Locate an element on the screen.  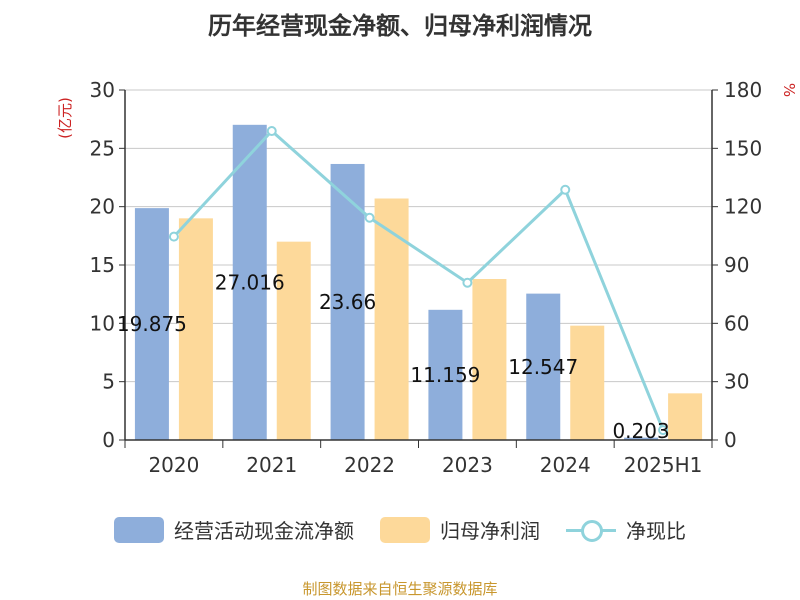
legend-label-net-profit: 归母净利润 is located at coordinates (490, 531).